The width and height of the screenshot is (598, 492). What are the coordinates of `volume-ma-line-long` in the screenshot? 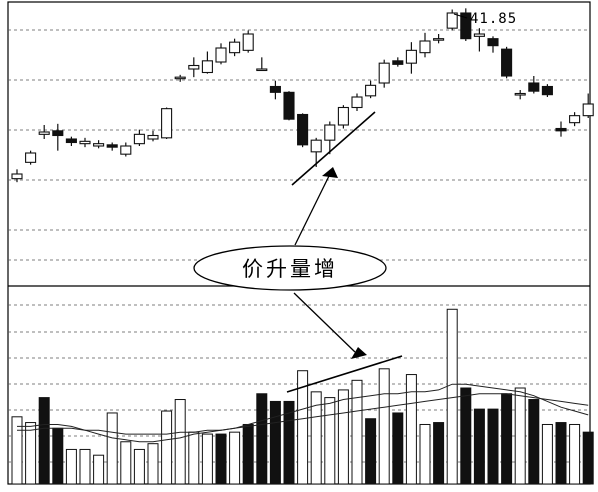 It's located at (303, 414).